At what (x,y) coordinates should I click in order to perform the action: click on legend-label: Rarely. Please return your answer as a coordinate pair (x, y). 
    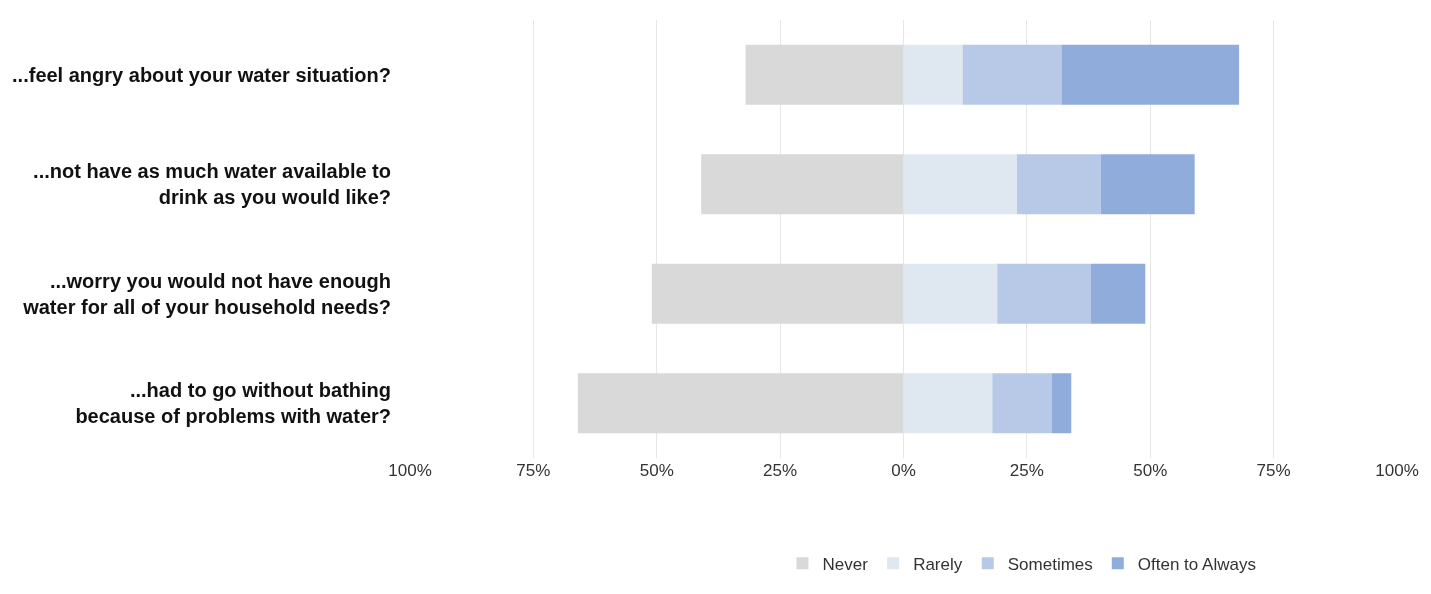
    Looking at the image, I should click on (938, 564).